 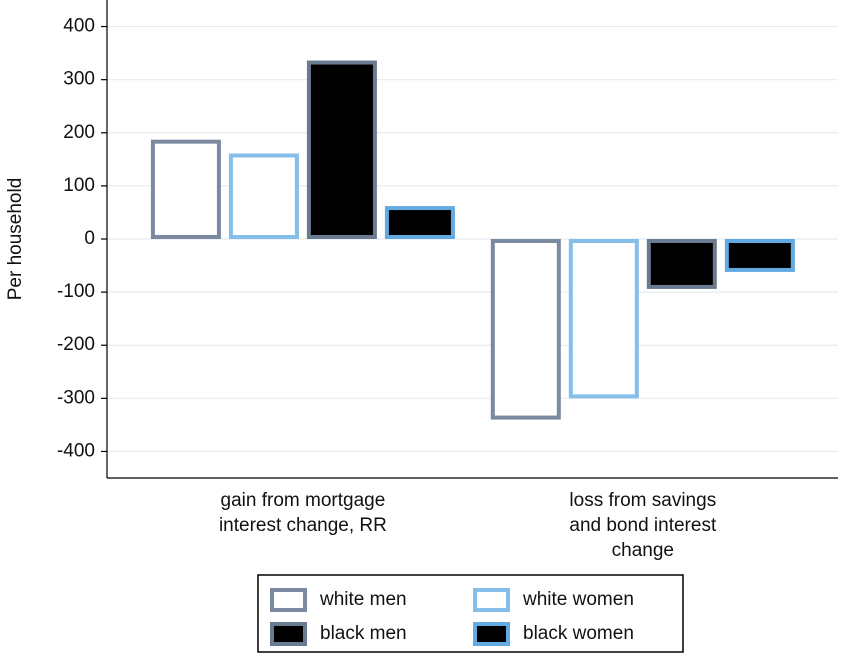 What do you see at coordinates (643, 525) in the screenshot?
I see `x-tick-label: and bond interest` at bounding box center [643, 525].